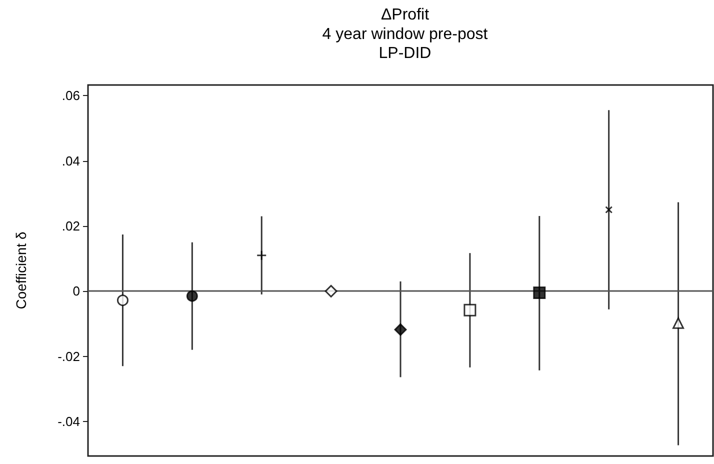  What do you see at coordinates (71, 226) in the screenshot?
I see `y-tick-label: .02` at bounding box center [71, 226].